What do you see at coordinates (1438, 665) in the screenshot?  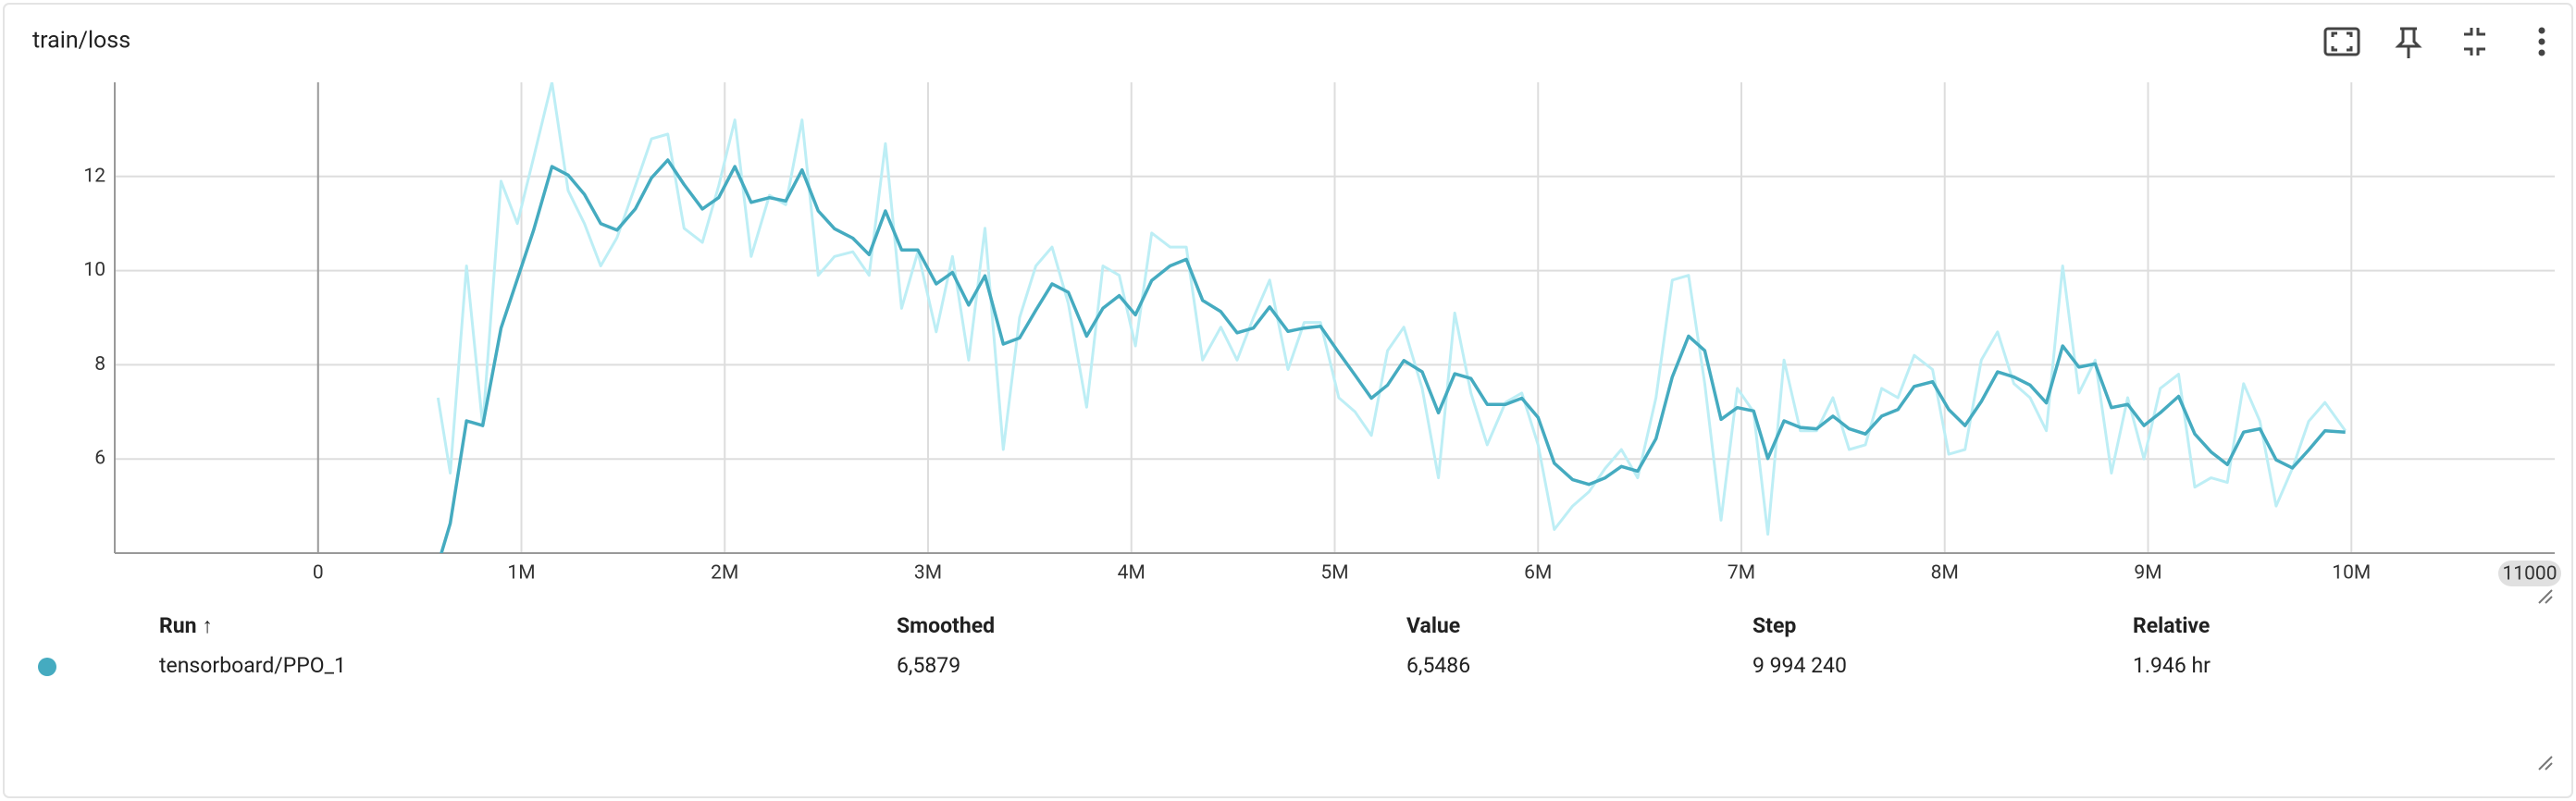 I see `table-cell: 6,5486` at bounding box center [1438, 665].